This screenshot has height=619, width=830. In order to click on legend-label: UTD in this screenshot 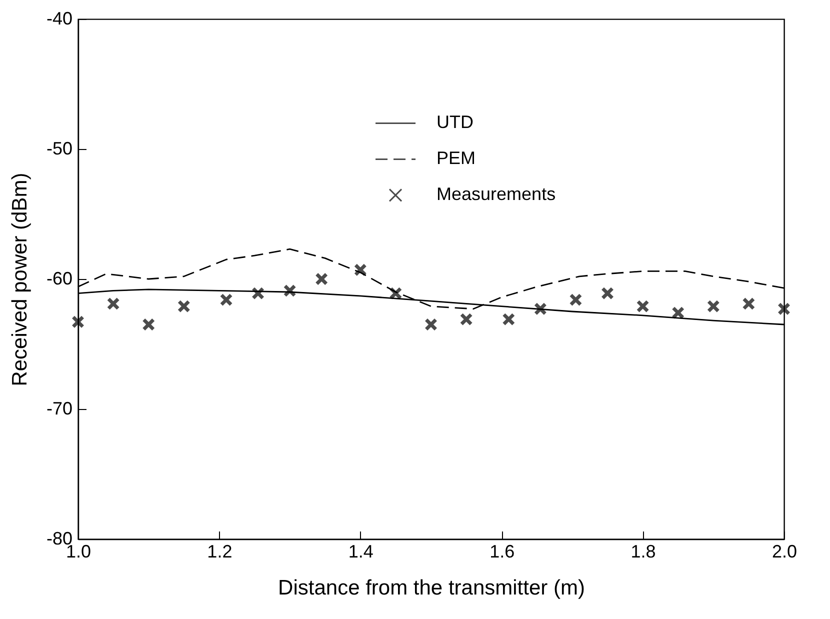, I will do `click(455, 122)`.